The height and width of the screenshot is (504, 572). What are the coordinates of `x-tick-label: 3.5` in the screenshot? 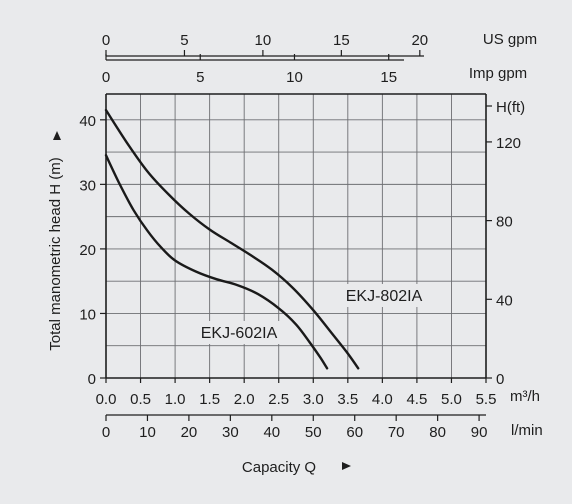 It's located at (347, 399).